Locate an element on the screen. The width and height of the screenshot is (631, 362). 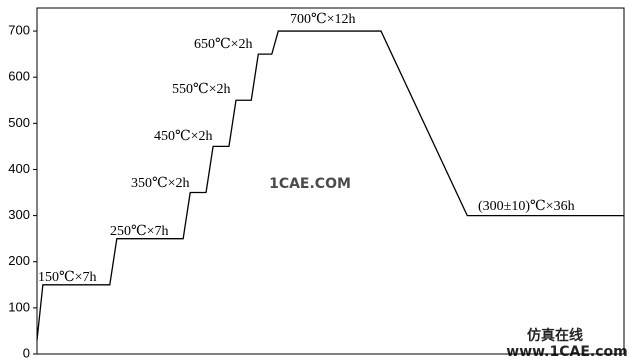
y-tick-label: 300 is located at coordinates (19, 214).